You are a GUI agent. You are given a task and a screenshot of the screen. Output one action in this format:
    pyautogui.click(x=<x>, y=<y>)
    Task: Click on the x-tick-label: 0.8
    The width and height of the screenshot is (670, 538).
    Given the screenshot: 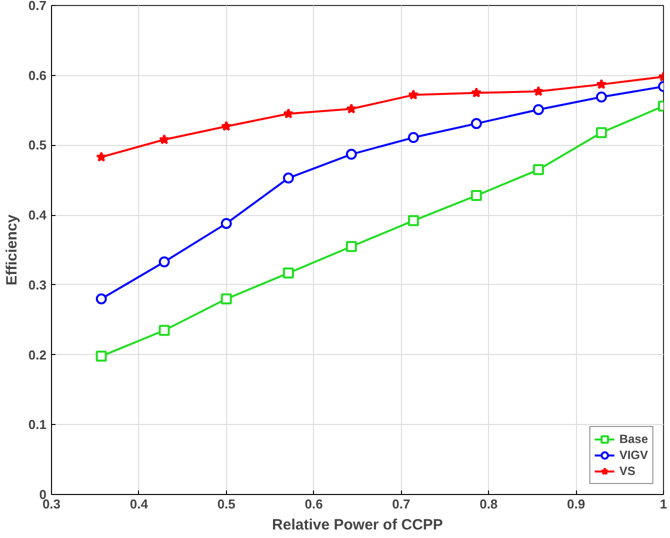 What is the action you would take?
    pyautogui.click(x=489, y=504)
    